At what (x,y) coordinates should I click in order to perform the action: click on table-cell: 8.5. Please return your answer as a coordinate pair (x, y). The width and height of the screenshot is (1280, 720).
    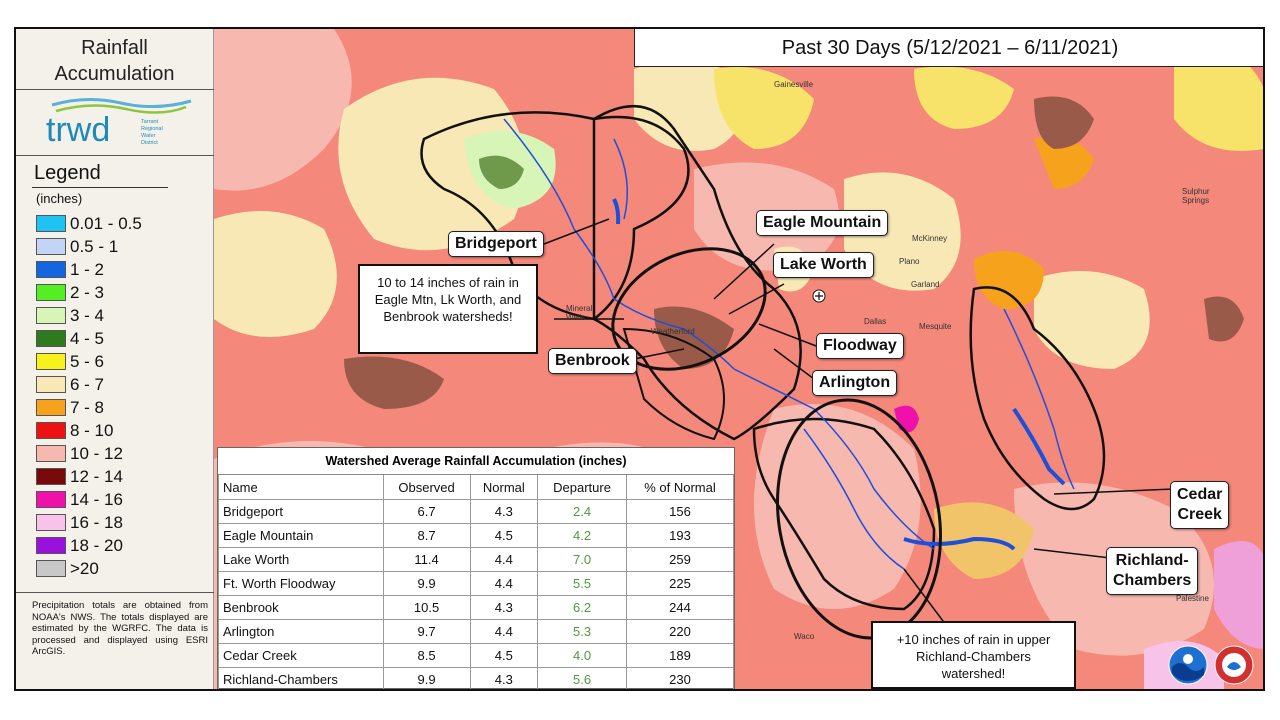
    Looking at the image, I should click on (426, 655).